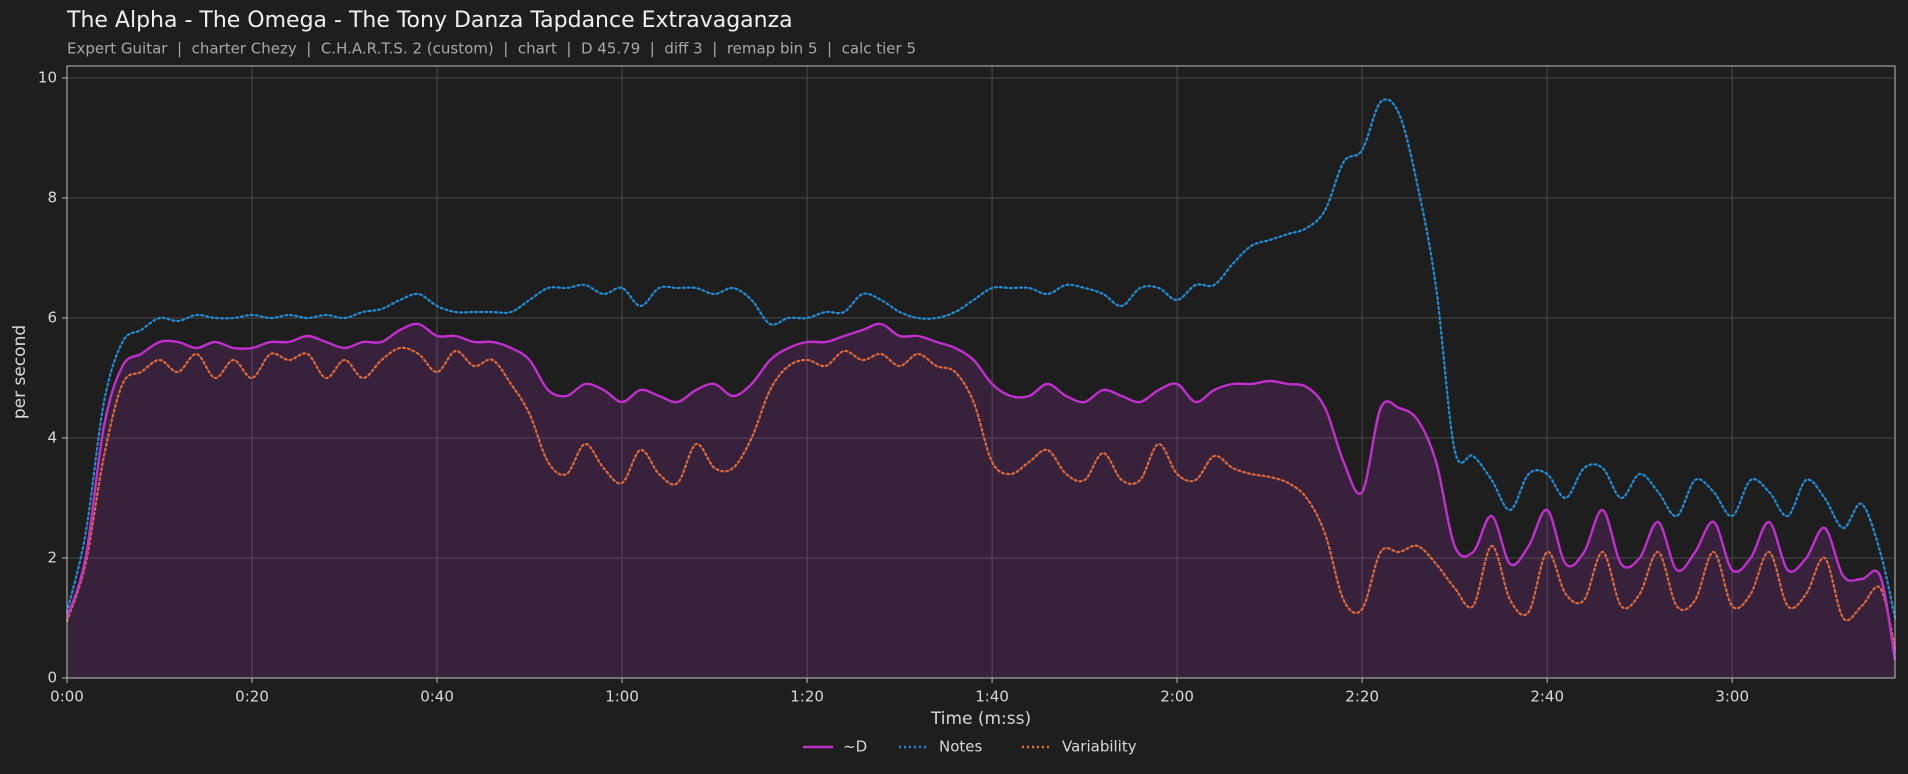  Describe the element at coordinates (1547, 697) in the screenshot. I see `x-tick-label: 2:40` at that location.